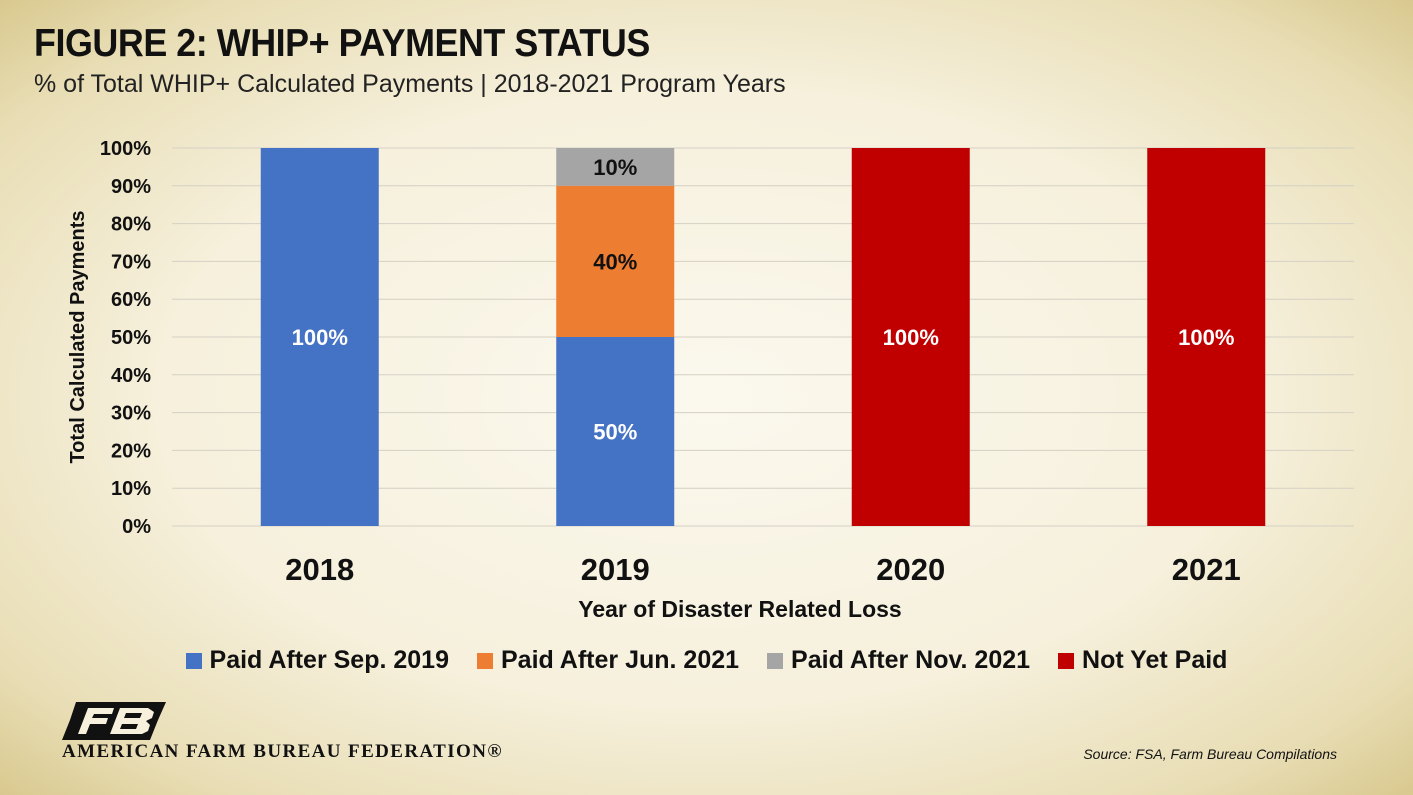 This screenshot has width=1413, height=795. I want to click on x-tick-label: 2021, so click(1206, 569).